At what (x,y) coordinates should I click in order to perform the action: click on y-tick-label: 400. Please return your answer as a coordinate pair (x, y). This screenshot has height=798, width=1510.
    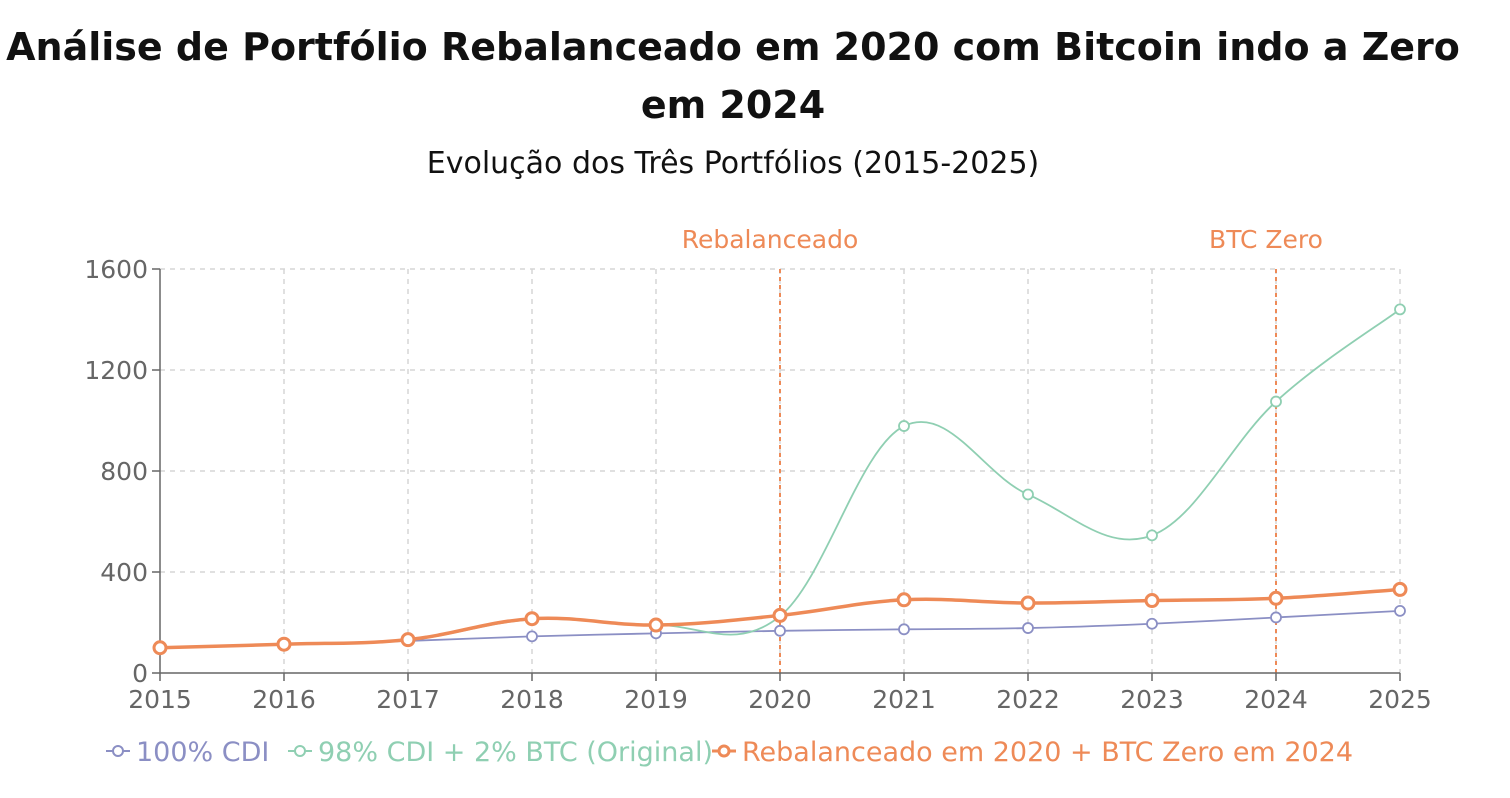
    Looking at the image, I should click on (124, 572).